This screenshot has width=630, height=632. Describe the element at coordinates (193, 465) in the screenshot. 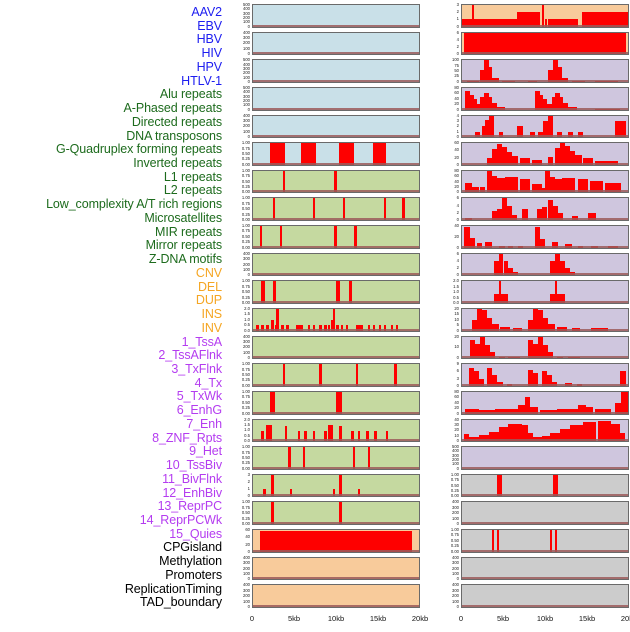

I see `track-label-10-tssbiv: 10_TssBiv` at that location.